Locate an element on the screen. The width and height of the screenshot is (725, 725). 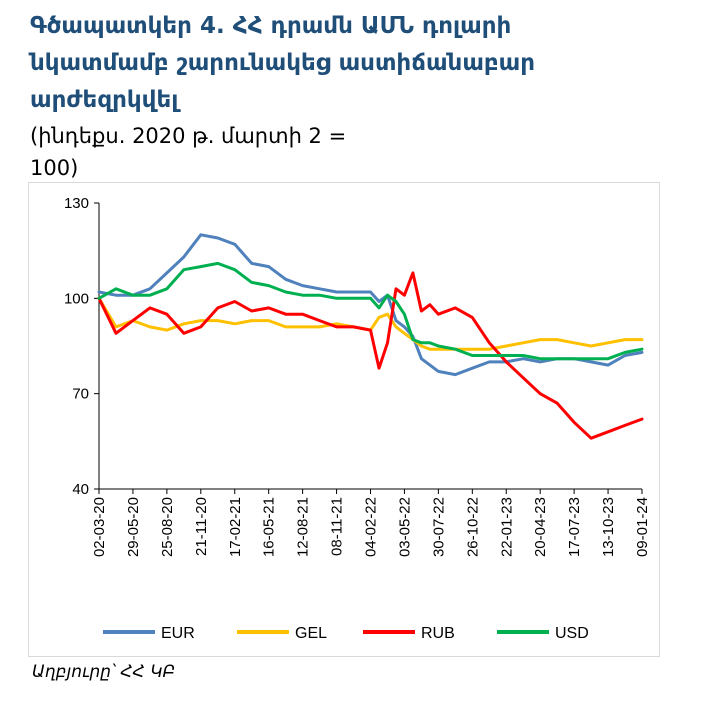
x-tick-label: 17-02-21 is located at coordinates (235, 527).